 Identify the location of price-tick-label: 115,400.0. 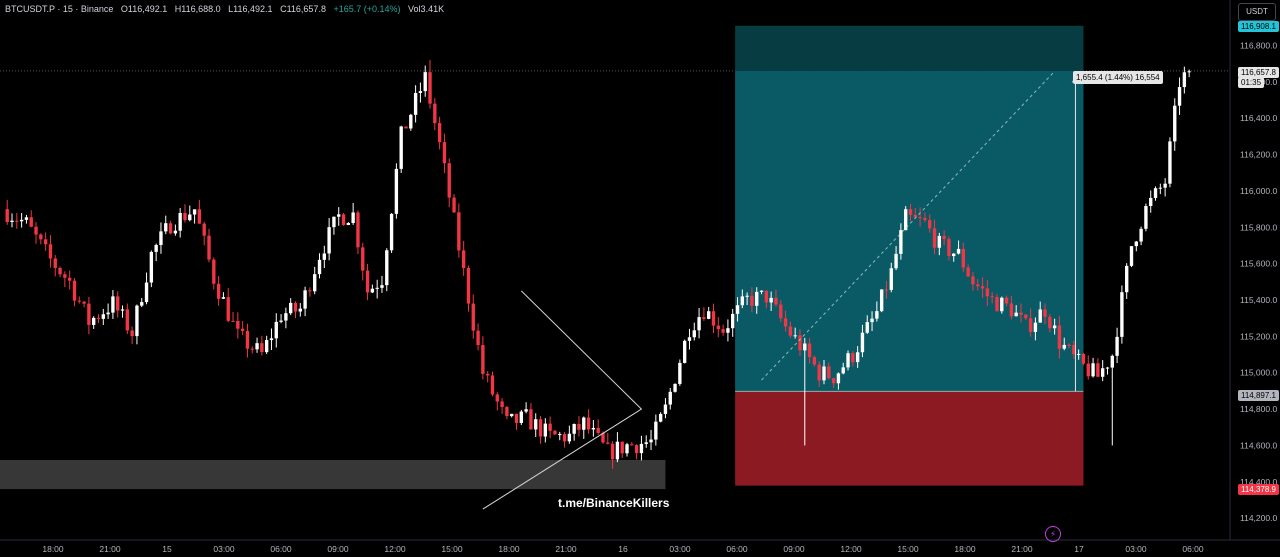
(1258, 300).